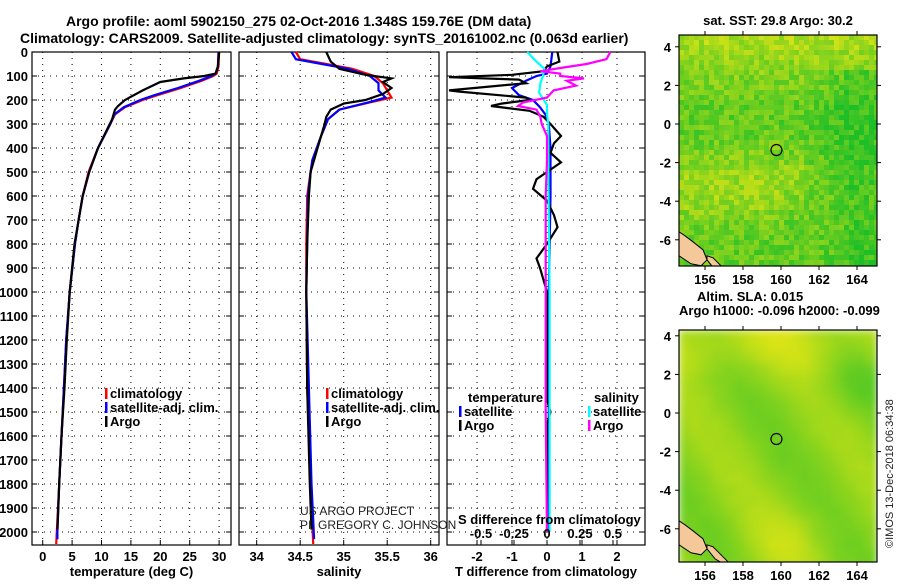  I want to click on credit-line-2: PI: GREGORY C. JOHNSON, so click(378, 525).